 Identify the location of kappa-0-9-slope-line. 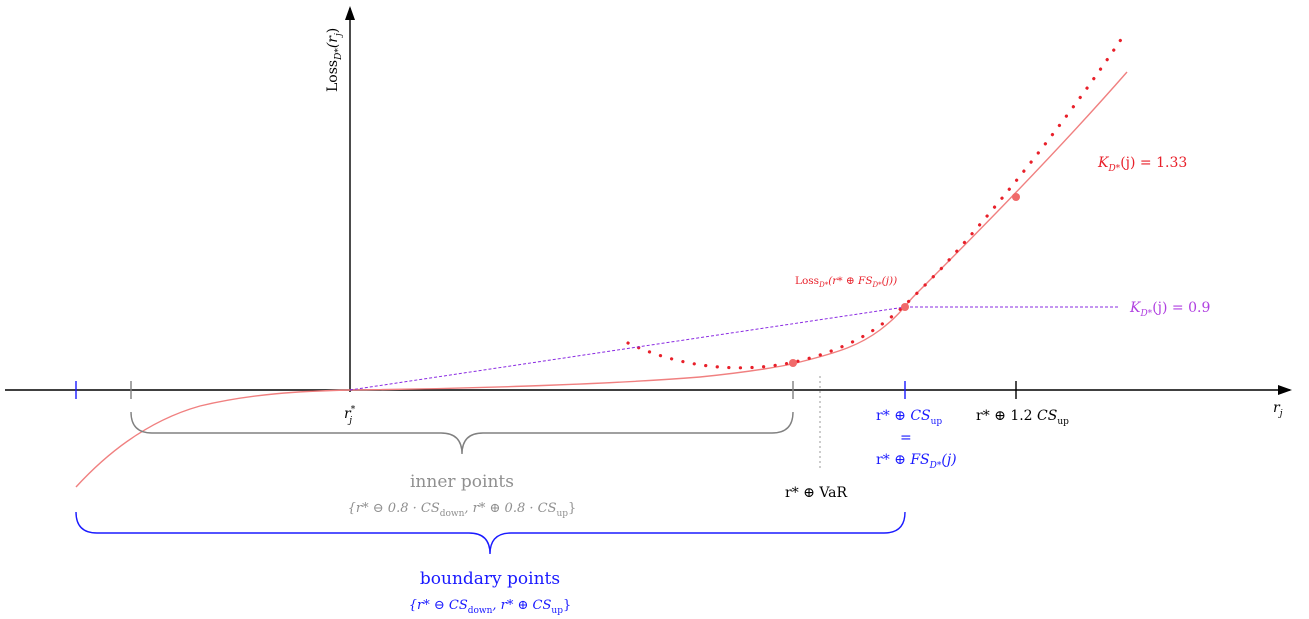
(627, 348).